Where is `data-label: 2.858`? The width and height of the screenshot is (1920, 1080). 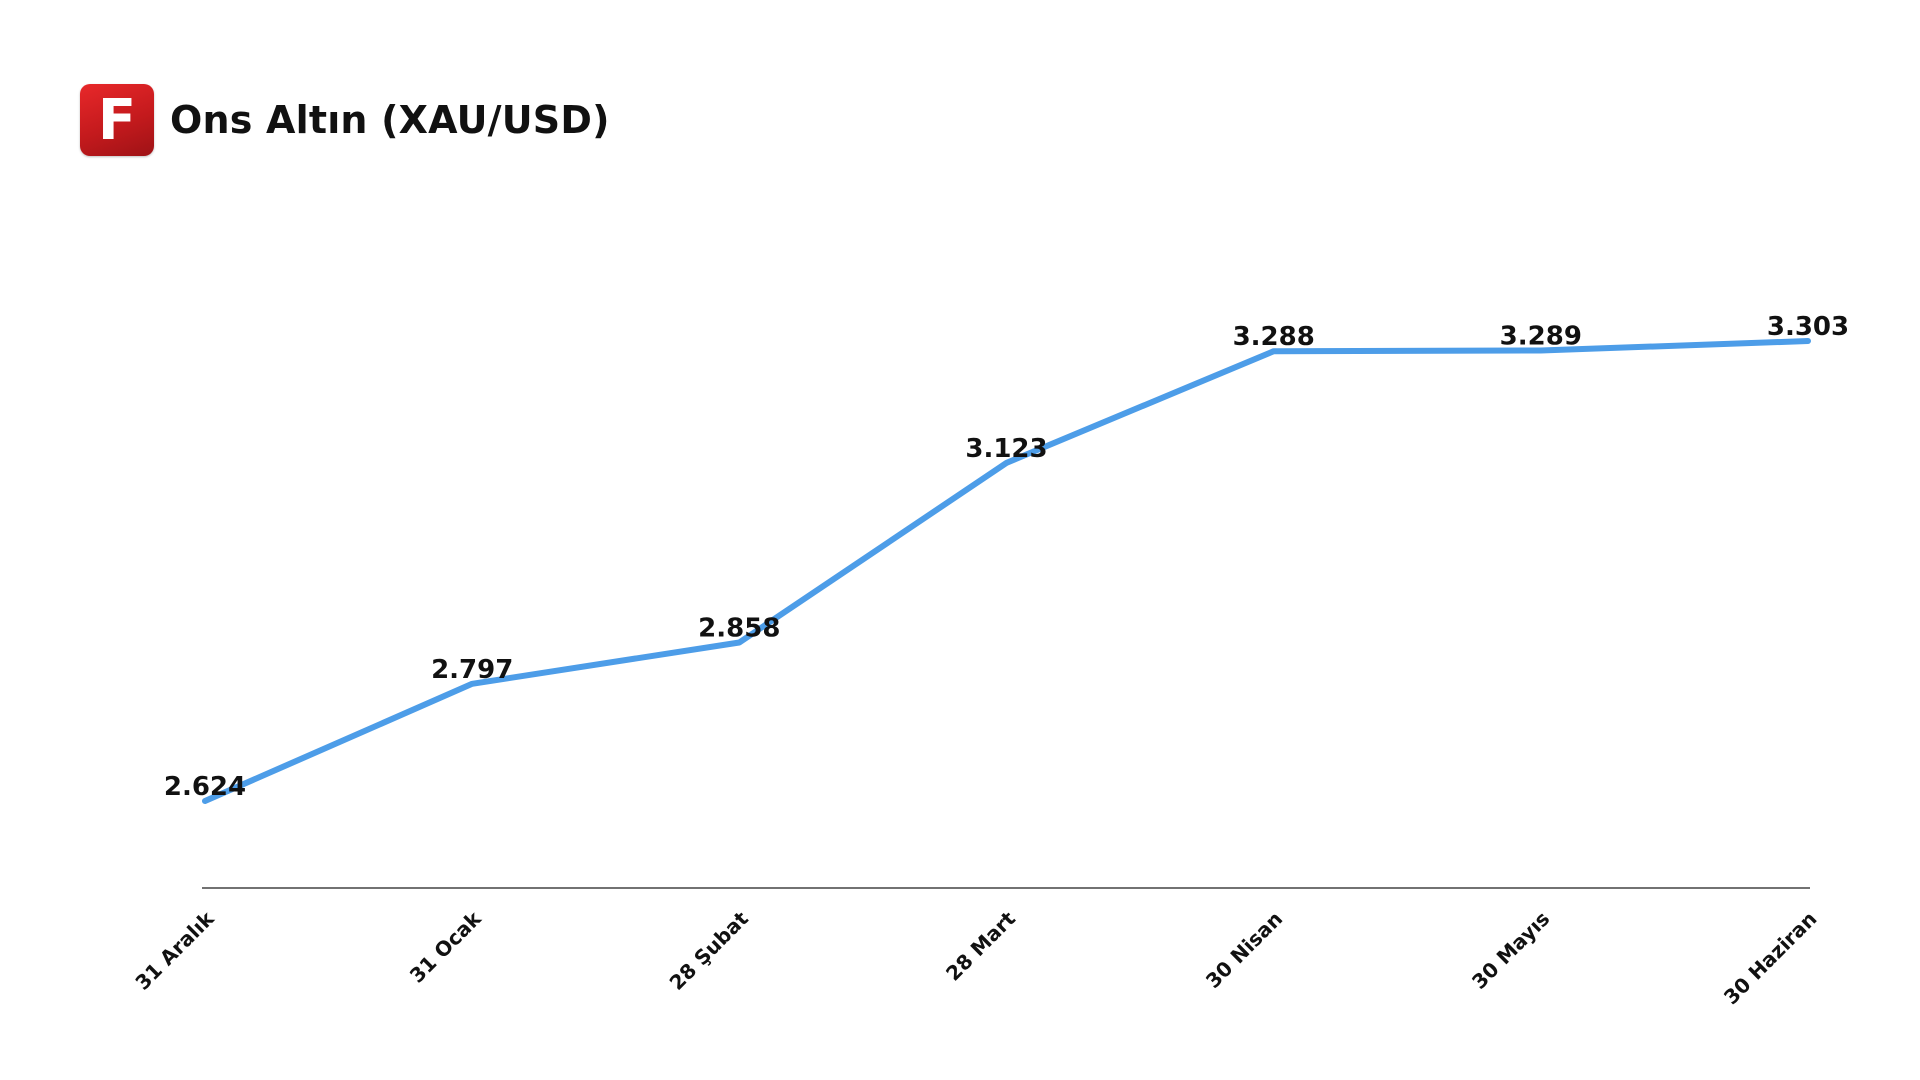
data-label: 2.858 is located at coordinates (739, 629).